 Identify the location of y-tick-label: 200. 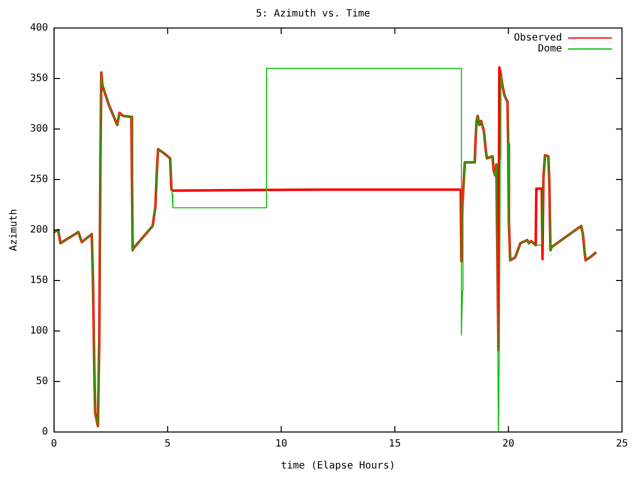
(39, 230).